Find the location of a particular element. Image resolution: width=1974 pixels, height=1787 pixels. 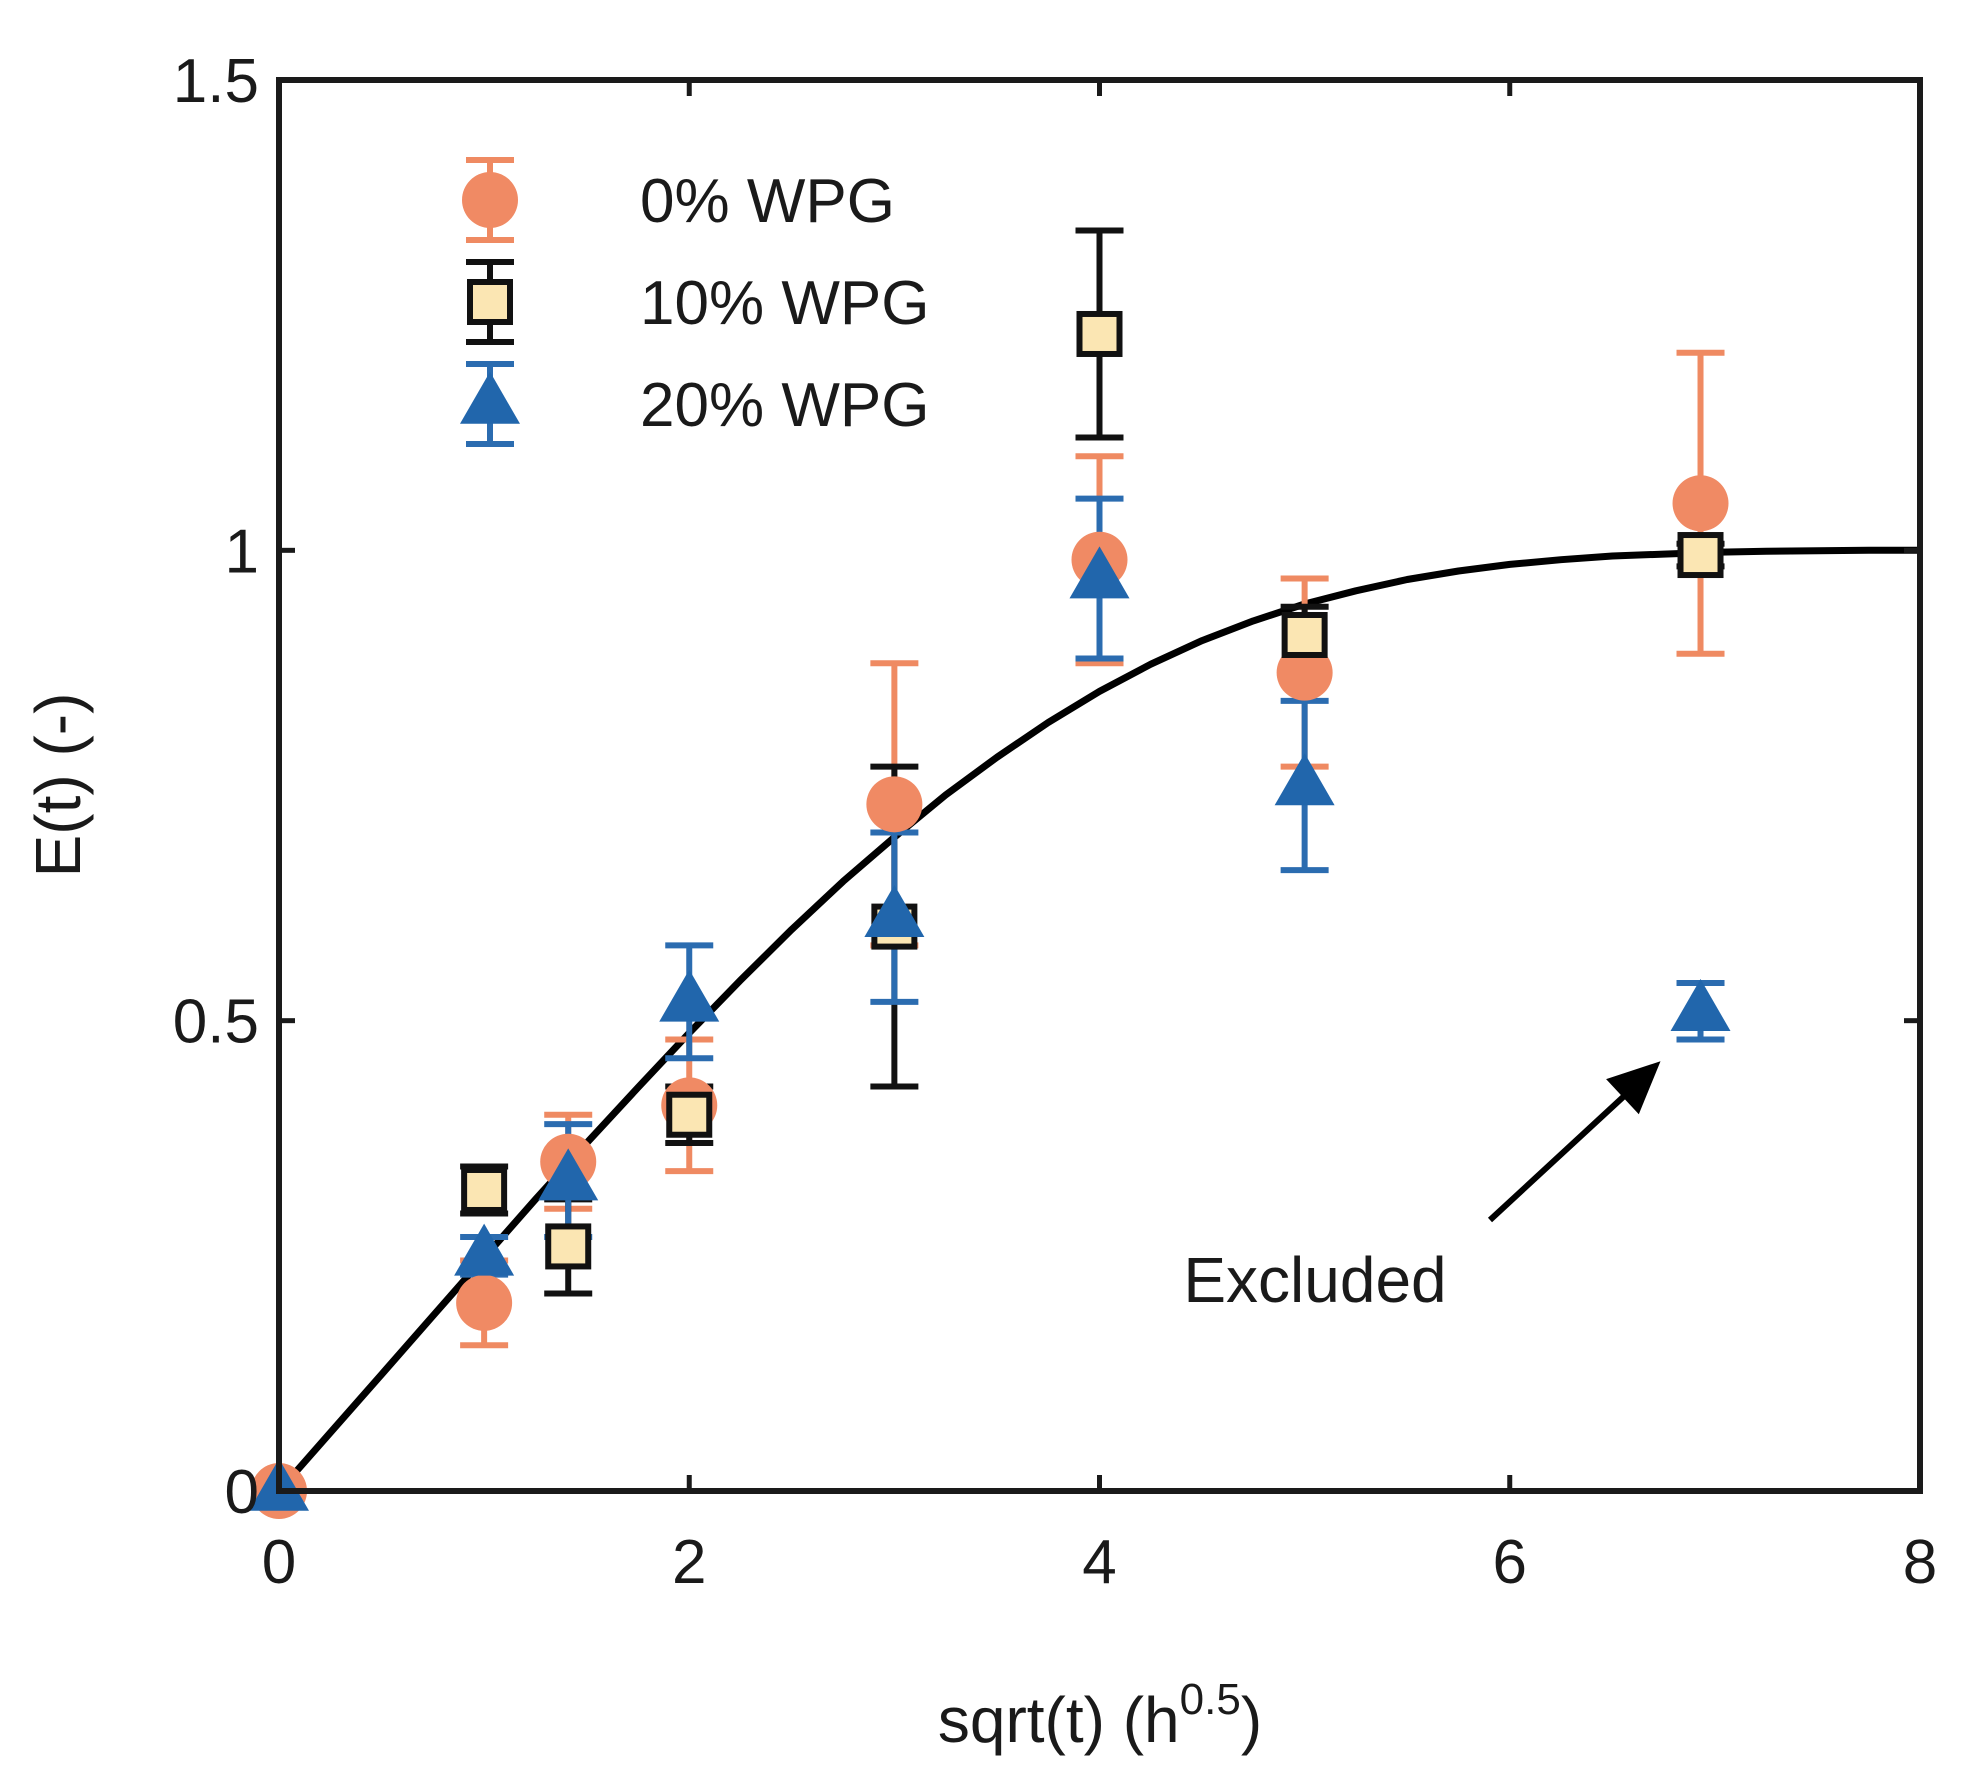

x-tick-label: 4 is located at coordinates (1099, 1562).